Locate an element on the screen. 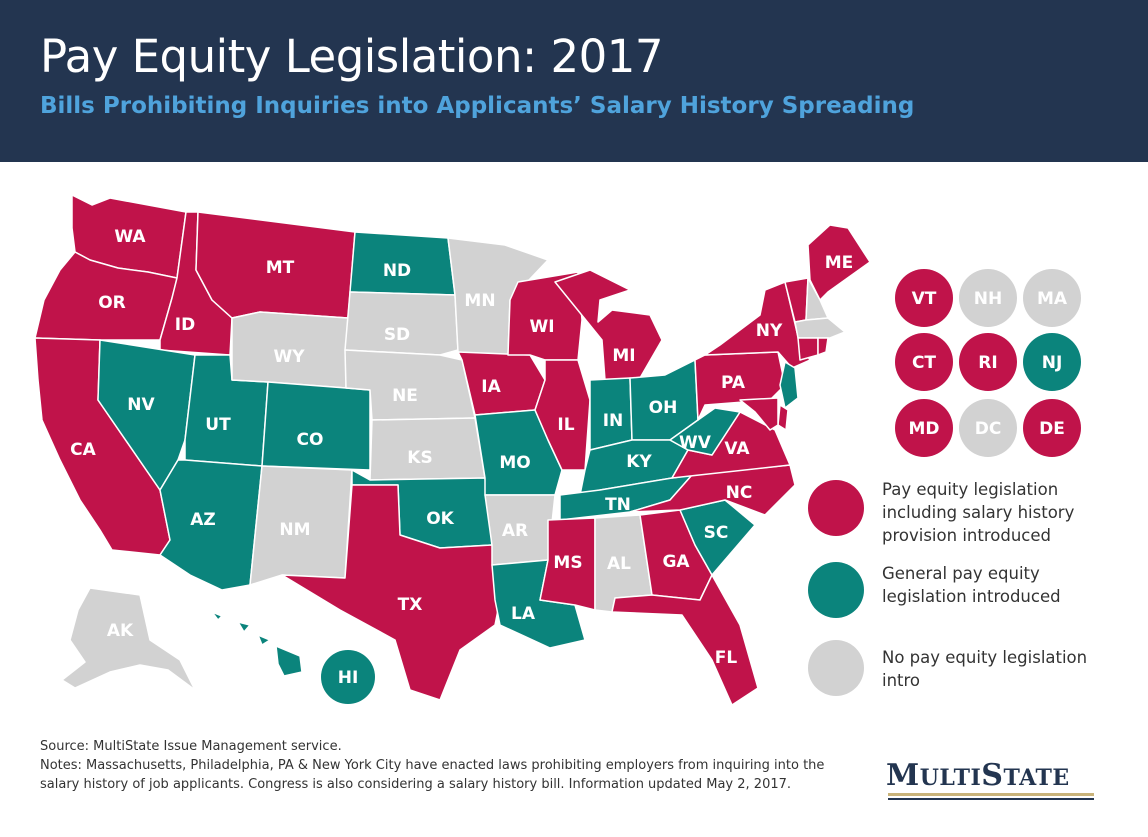 Image resolution: width=1148 pixels, height=837 pixels. circle-label-md: MD is located at coordinates (923, 429).